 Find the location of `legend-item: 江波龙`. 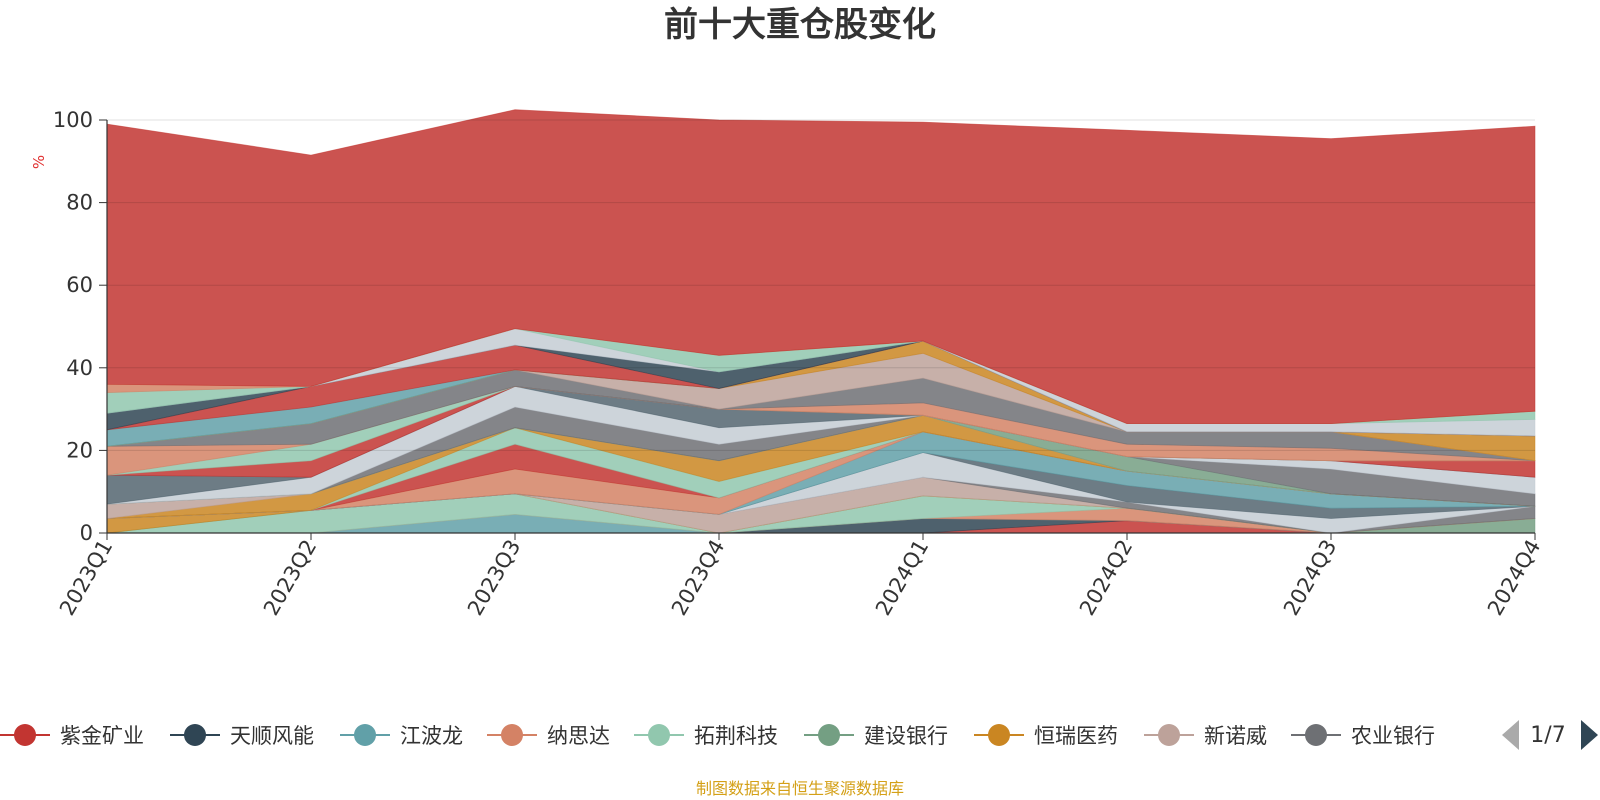

legend-item: 江波龙 is located at coordinates (401, 736).